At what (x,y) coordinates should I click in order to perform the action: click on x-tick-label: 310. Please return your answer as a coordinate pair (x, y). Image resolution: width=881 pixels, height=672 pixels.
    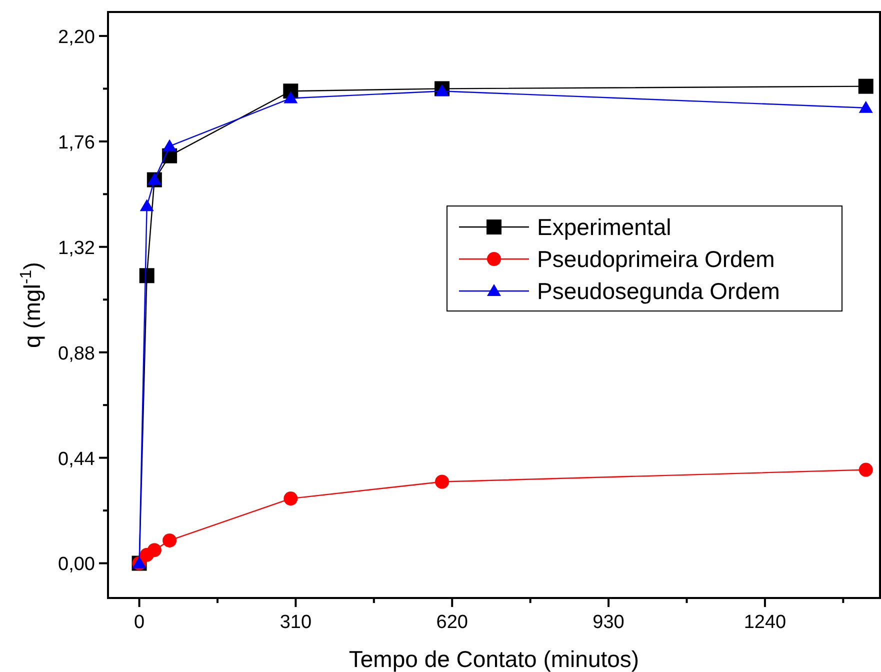
    Looking at the image, I should click on (296, 622).